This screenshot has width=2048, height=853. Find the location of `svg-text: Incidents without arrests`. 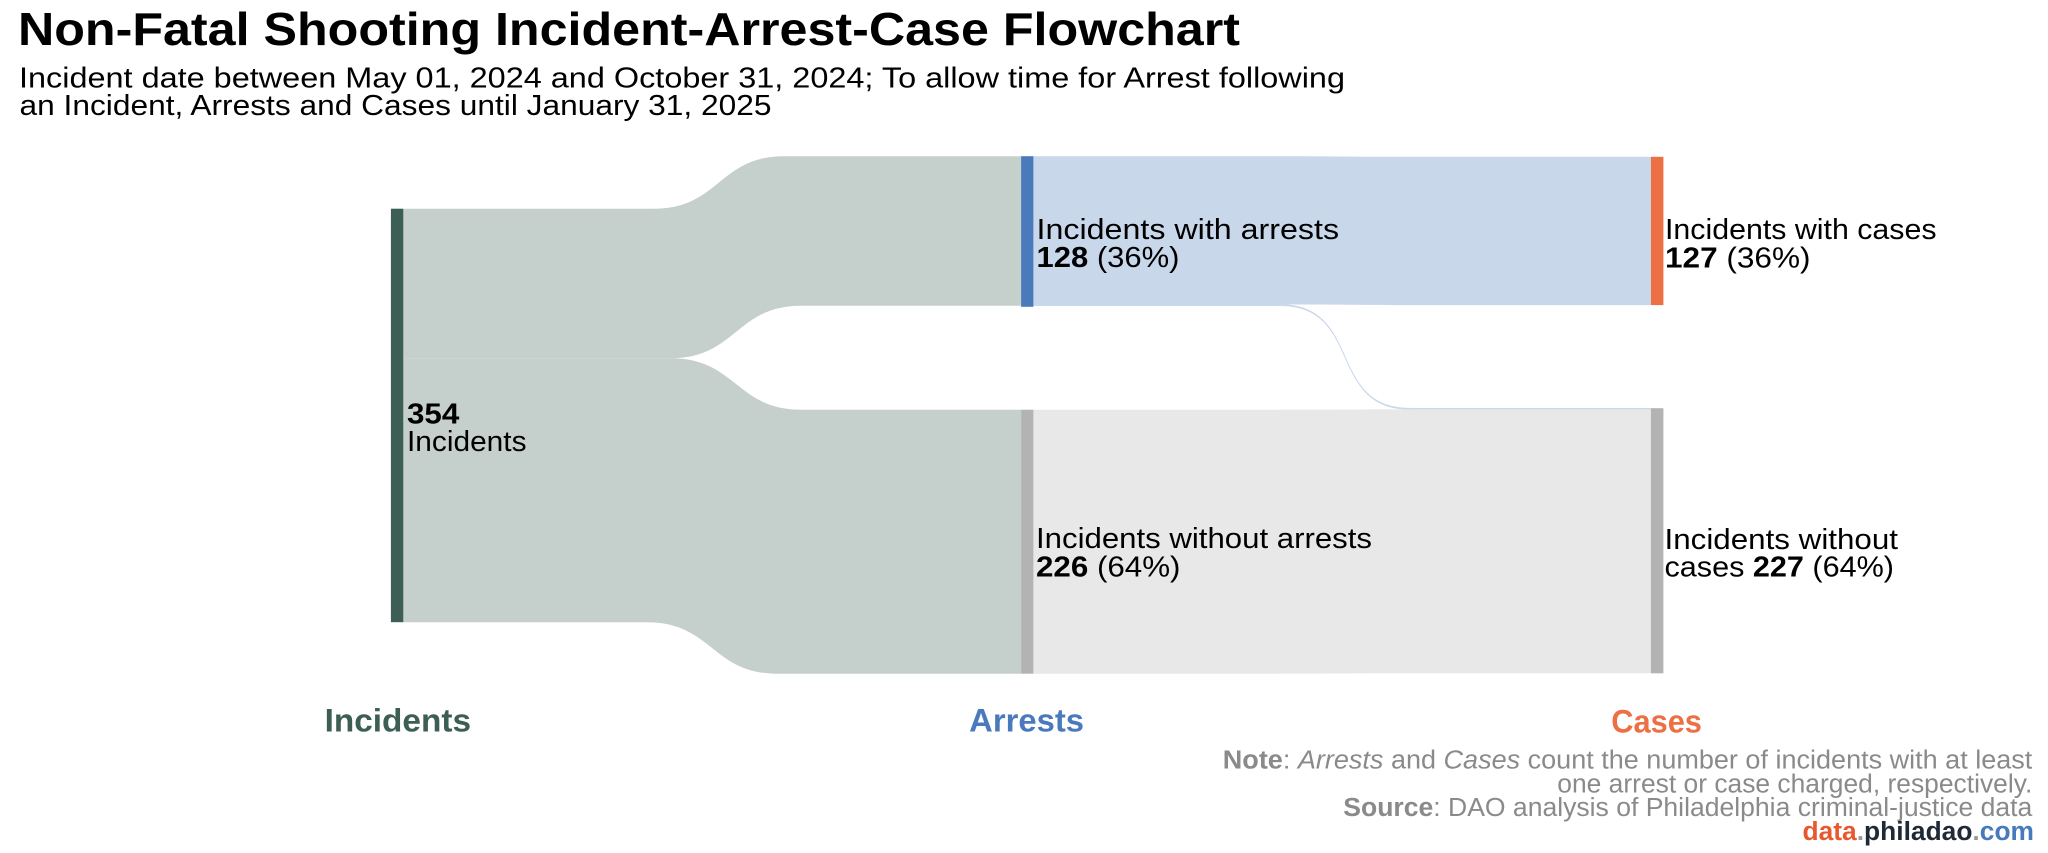

svg-text: Incidents without arrests is located at coordinates (1204, 539).